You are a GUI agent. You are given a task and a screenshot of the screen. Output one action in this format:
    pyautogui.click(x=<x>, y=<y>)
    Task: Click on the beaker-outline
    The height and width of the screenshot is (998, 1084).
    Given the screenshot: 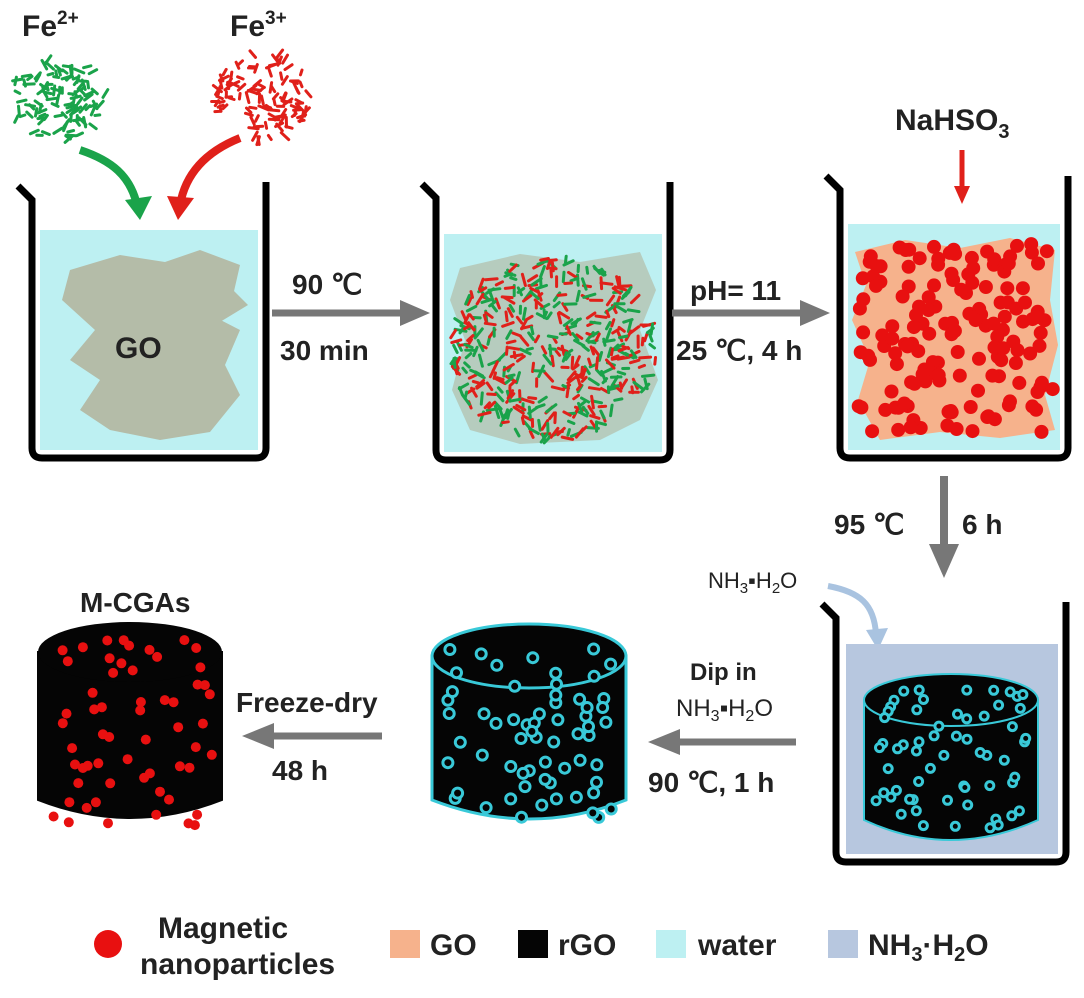 What is the action you would take?
    pyautogui.click(x=944, y=733)
    